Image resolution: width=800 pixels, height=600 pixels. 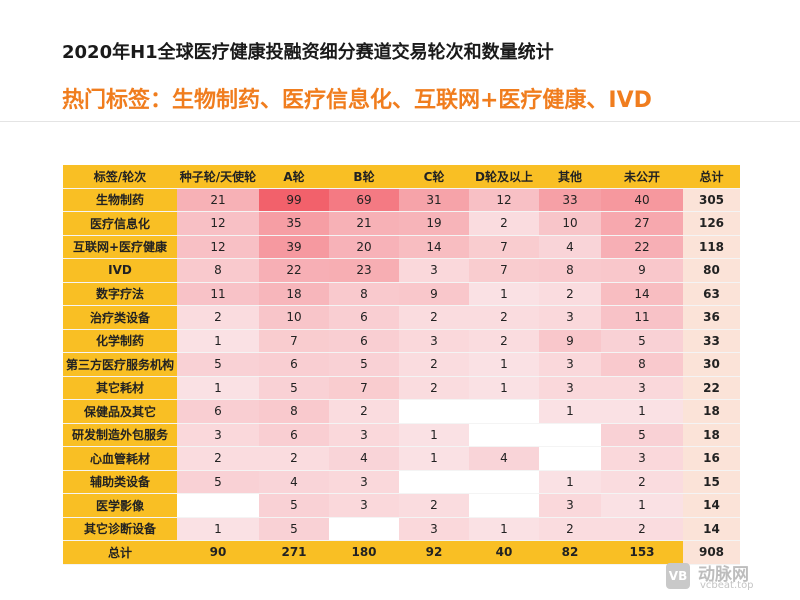 What do you see at coordinates (120, 247) in the screenshot?
I see `row-label: 互联网+医疗健康` at bounding box center [120, 247].